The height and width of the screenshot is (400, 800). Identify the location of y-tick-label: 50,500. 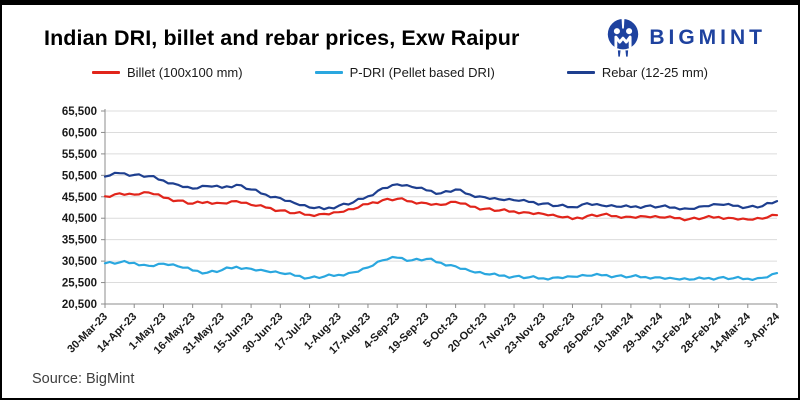
(79, 176).